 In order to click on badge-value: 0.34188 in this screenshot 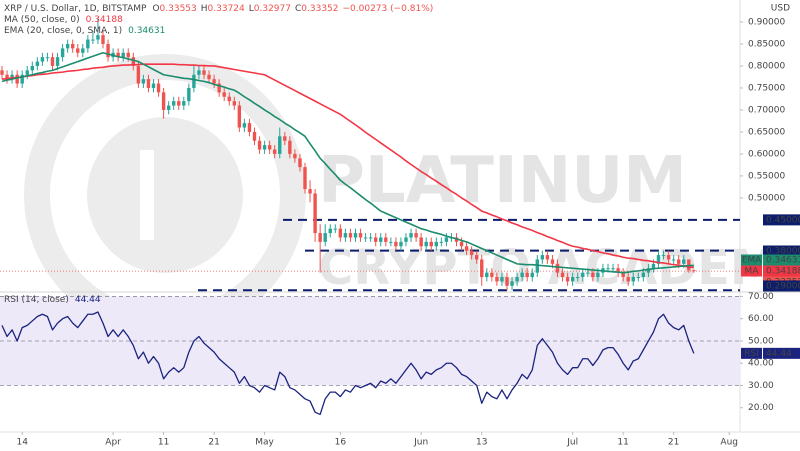, I will do `click(783, 272)`.